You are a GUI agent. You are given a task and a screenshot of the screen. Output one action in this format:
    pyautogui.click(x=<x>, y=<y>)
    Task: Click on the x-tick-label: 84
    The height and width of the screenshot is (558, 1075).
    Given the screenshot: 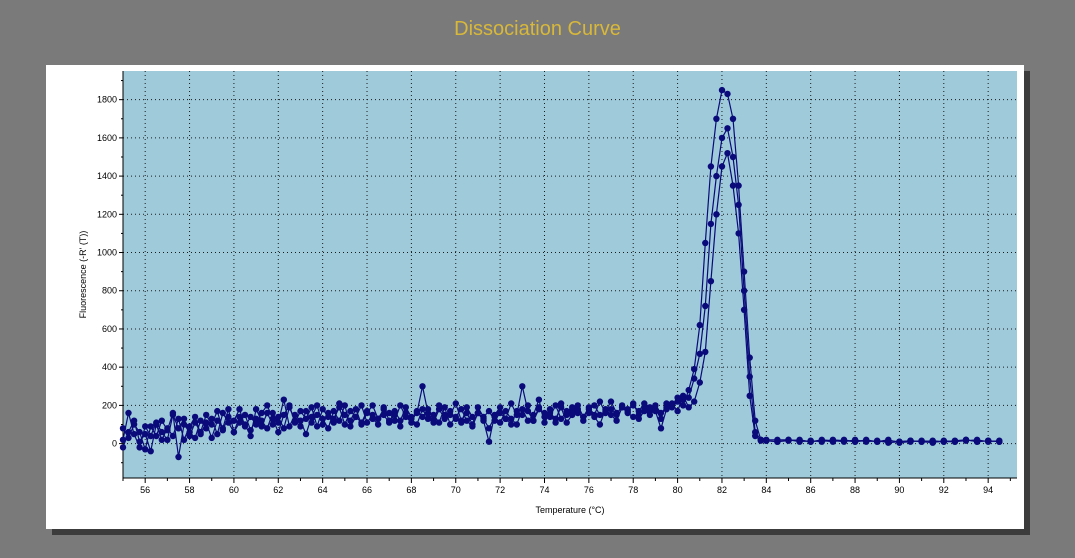 What is the action you would take?
    pyautogui.click(x=766, y=490)
    